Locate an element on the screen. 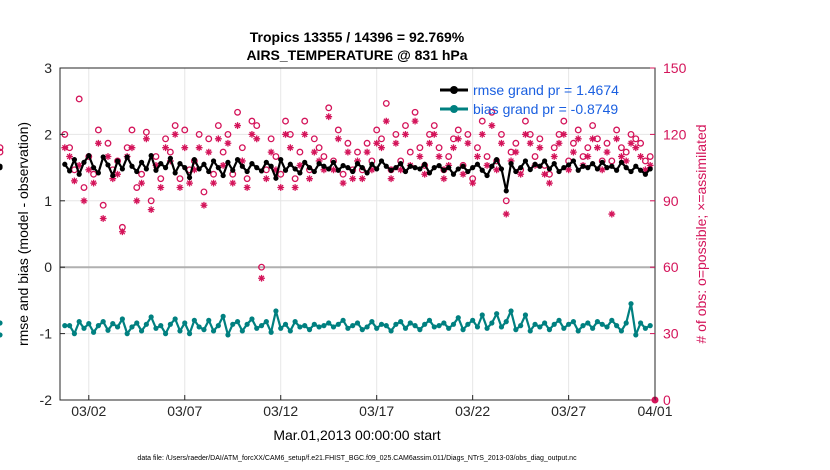 The image size is (830, 470). x-axis-label: Mar.01,2013 00:00:00 start is located at coordinates (356, 435).